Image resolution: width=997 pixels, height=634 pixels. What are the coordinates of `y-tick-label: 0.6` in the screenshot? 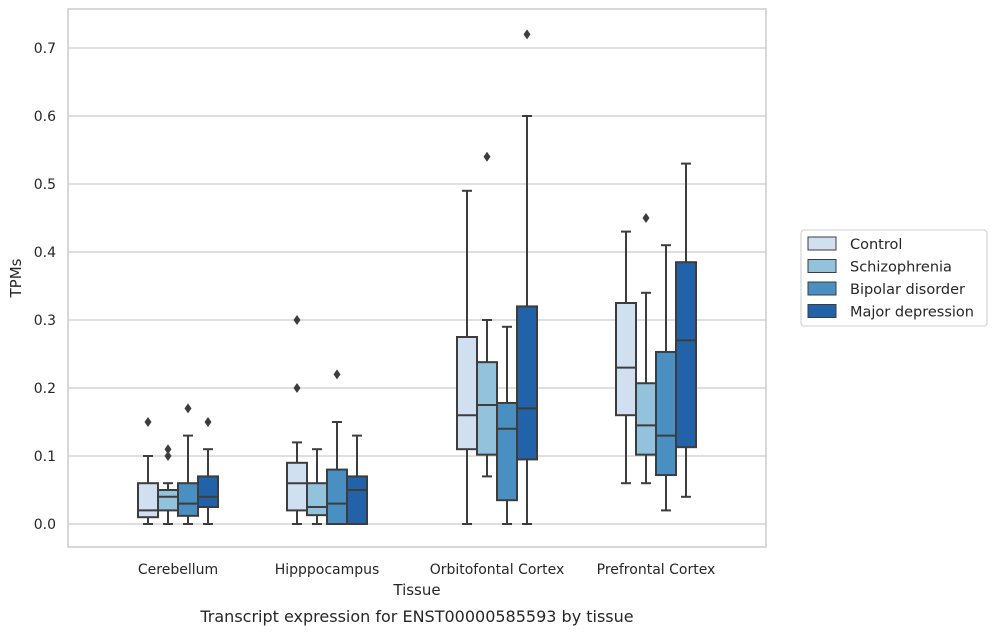 It's located at (45, 117).